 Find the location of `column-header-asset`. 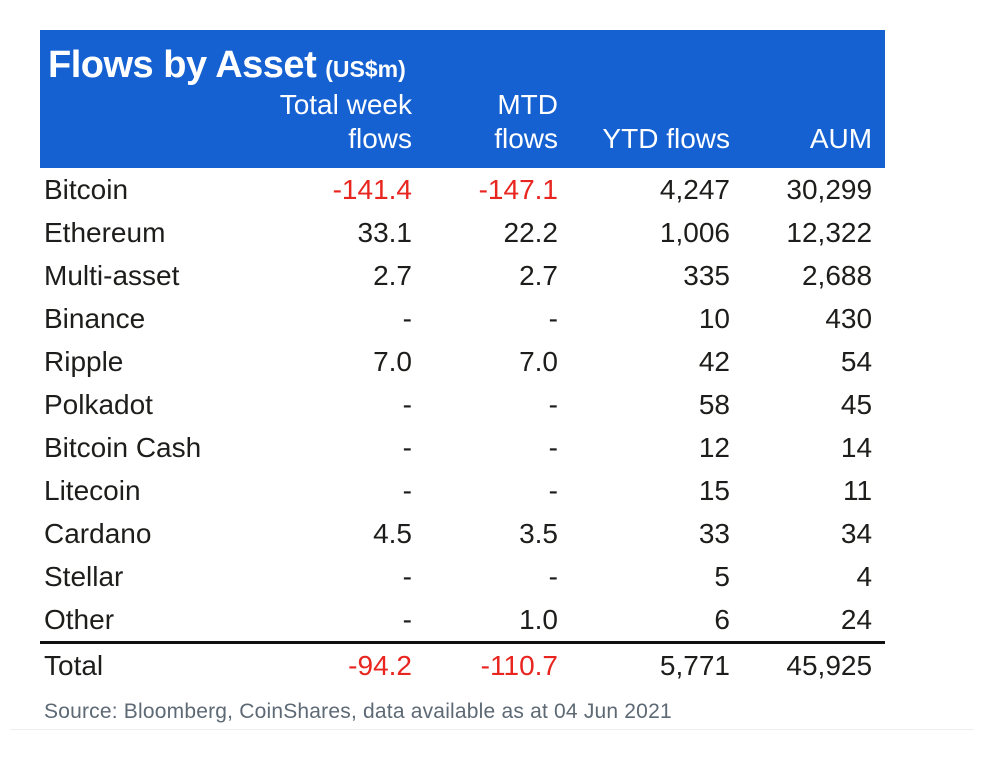

column-header-asset is located at coordinates (140, 128).